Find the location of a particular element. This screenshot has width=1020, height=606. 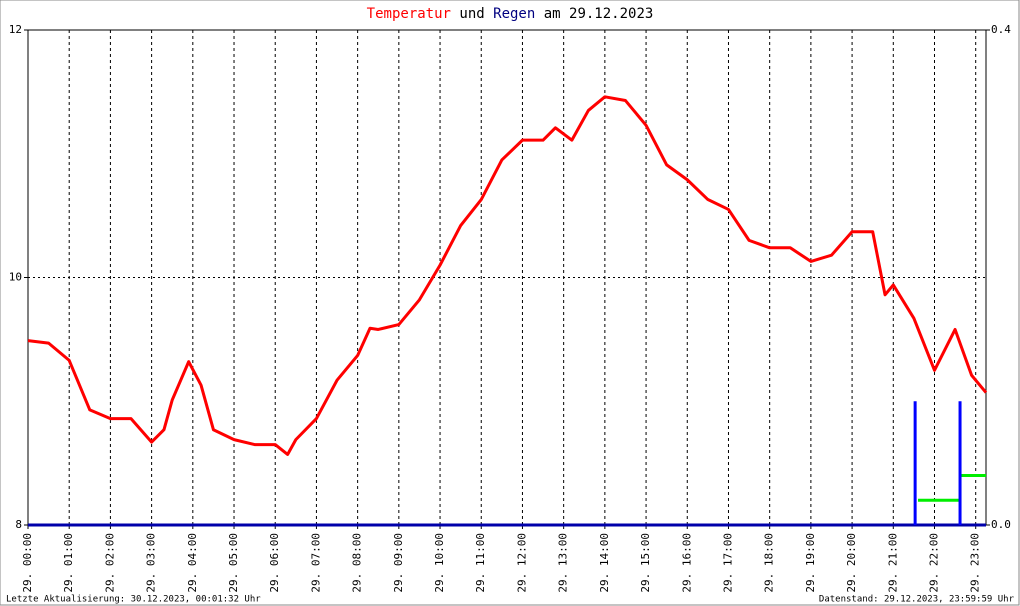

y-tick-label: 8 is located at coordinates (18, 524).